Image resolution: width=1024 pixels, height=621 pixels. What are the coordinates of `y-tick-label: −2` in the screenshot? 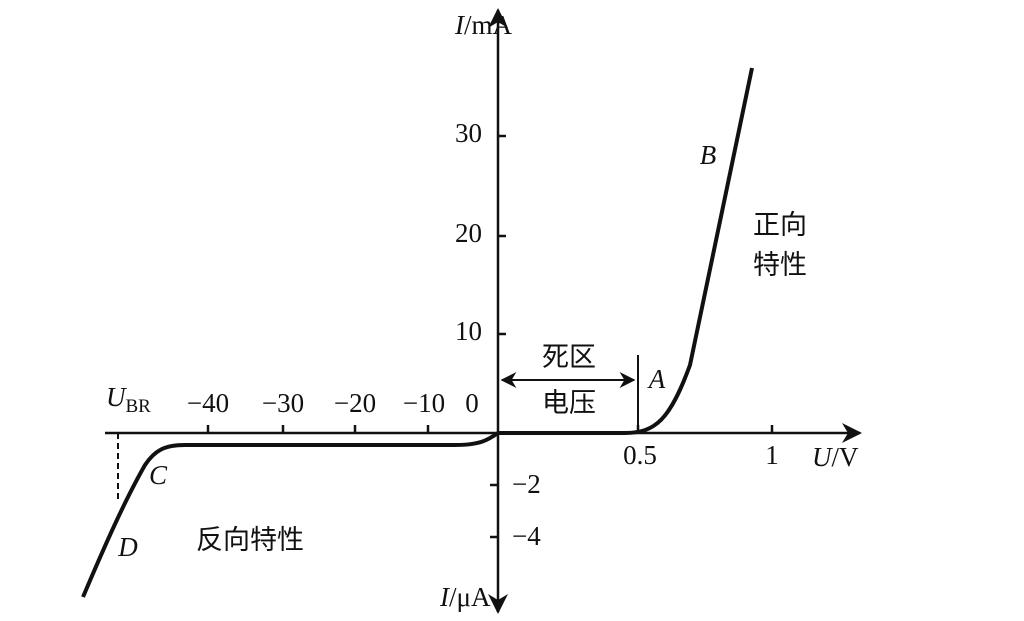 It's located at (526, 484).